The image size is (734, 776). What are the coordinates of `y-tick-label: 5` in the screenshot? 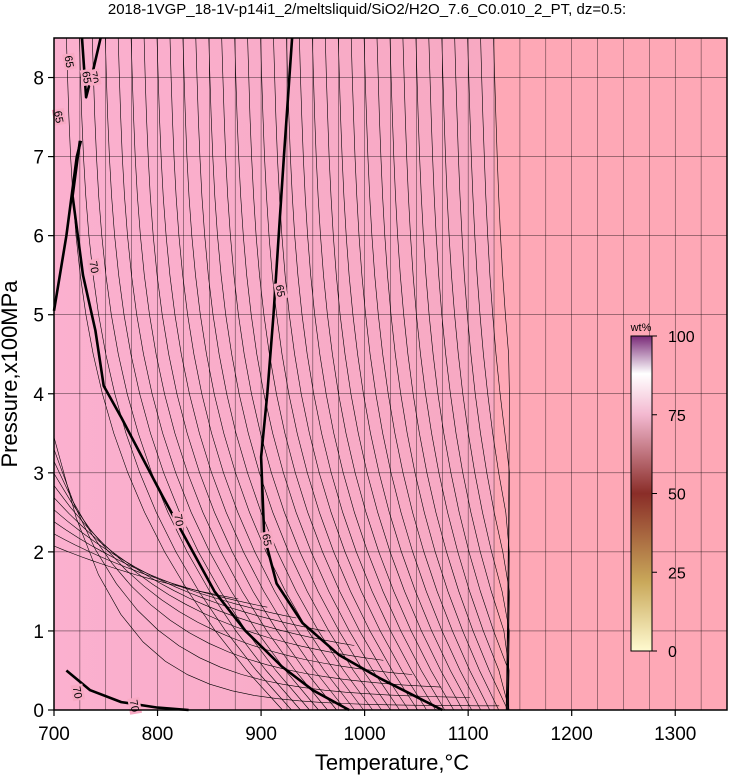 It's located at (38, 316).